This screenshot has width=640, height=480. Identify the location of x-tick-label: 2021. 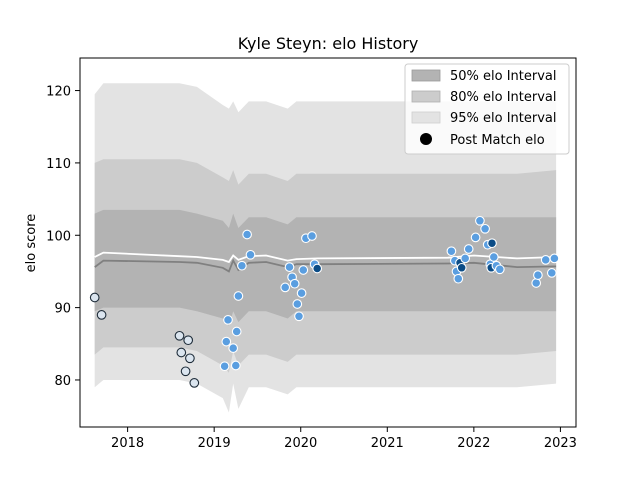
(387, 443).